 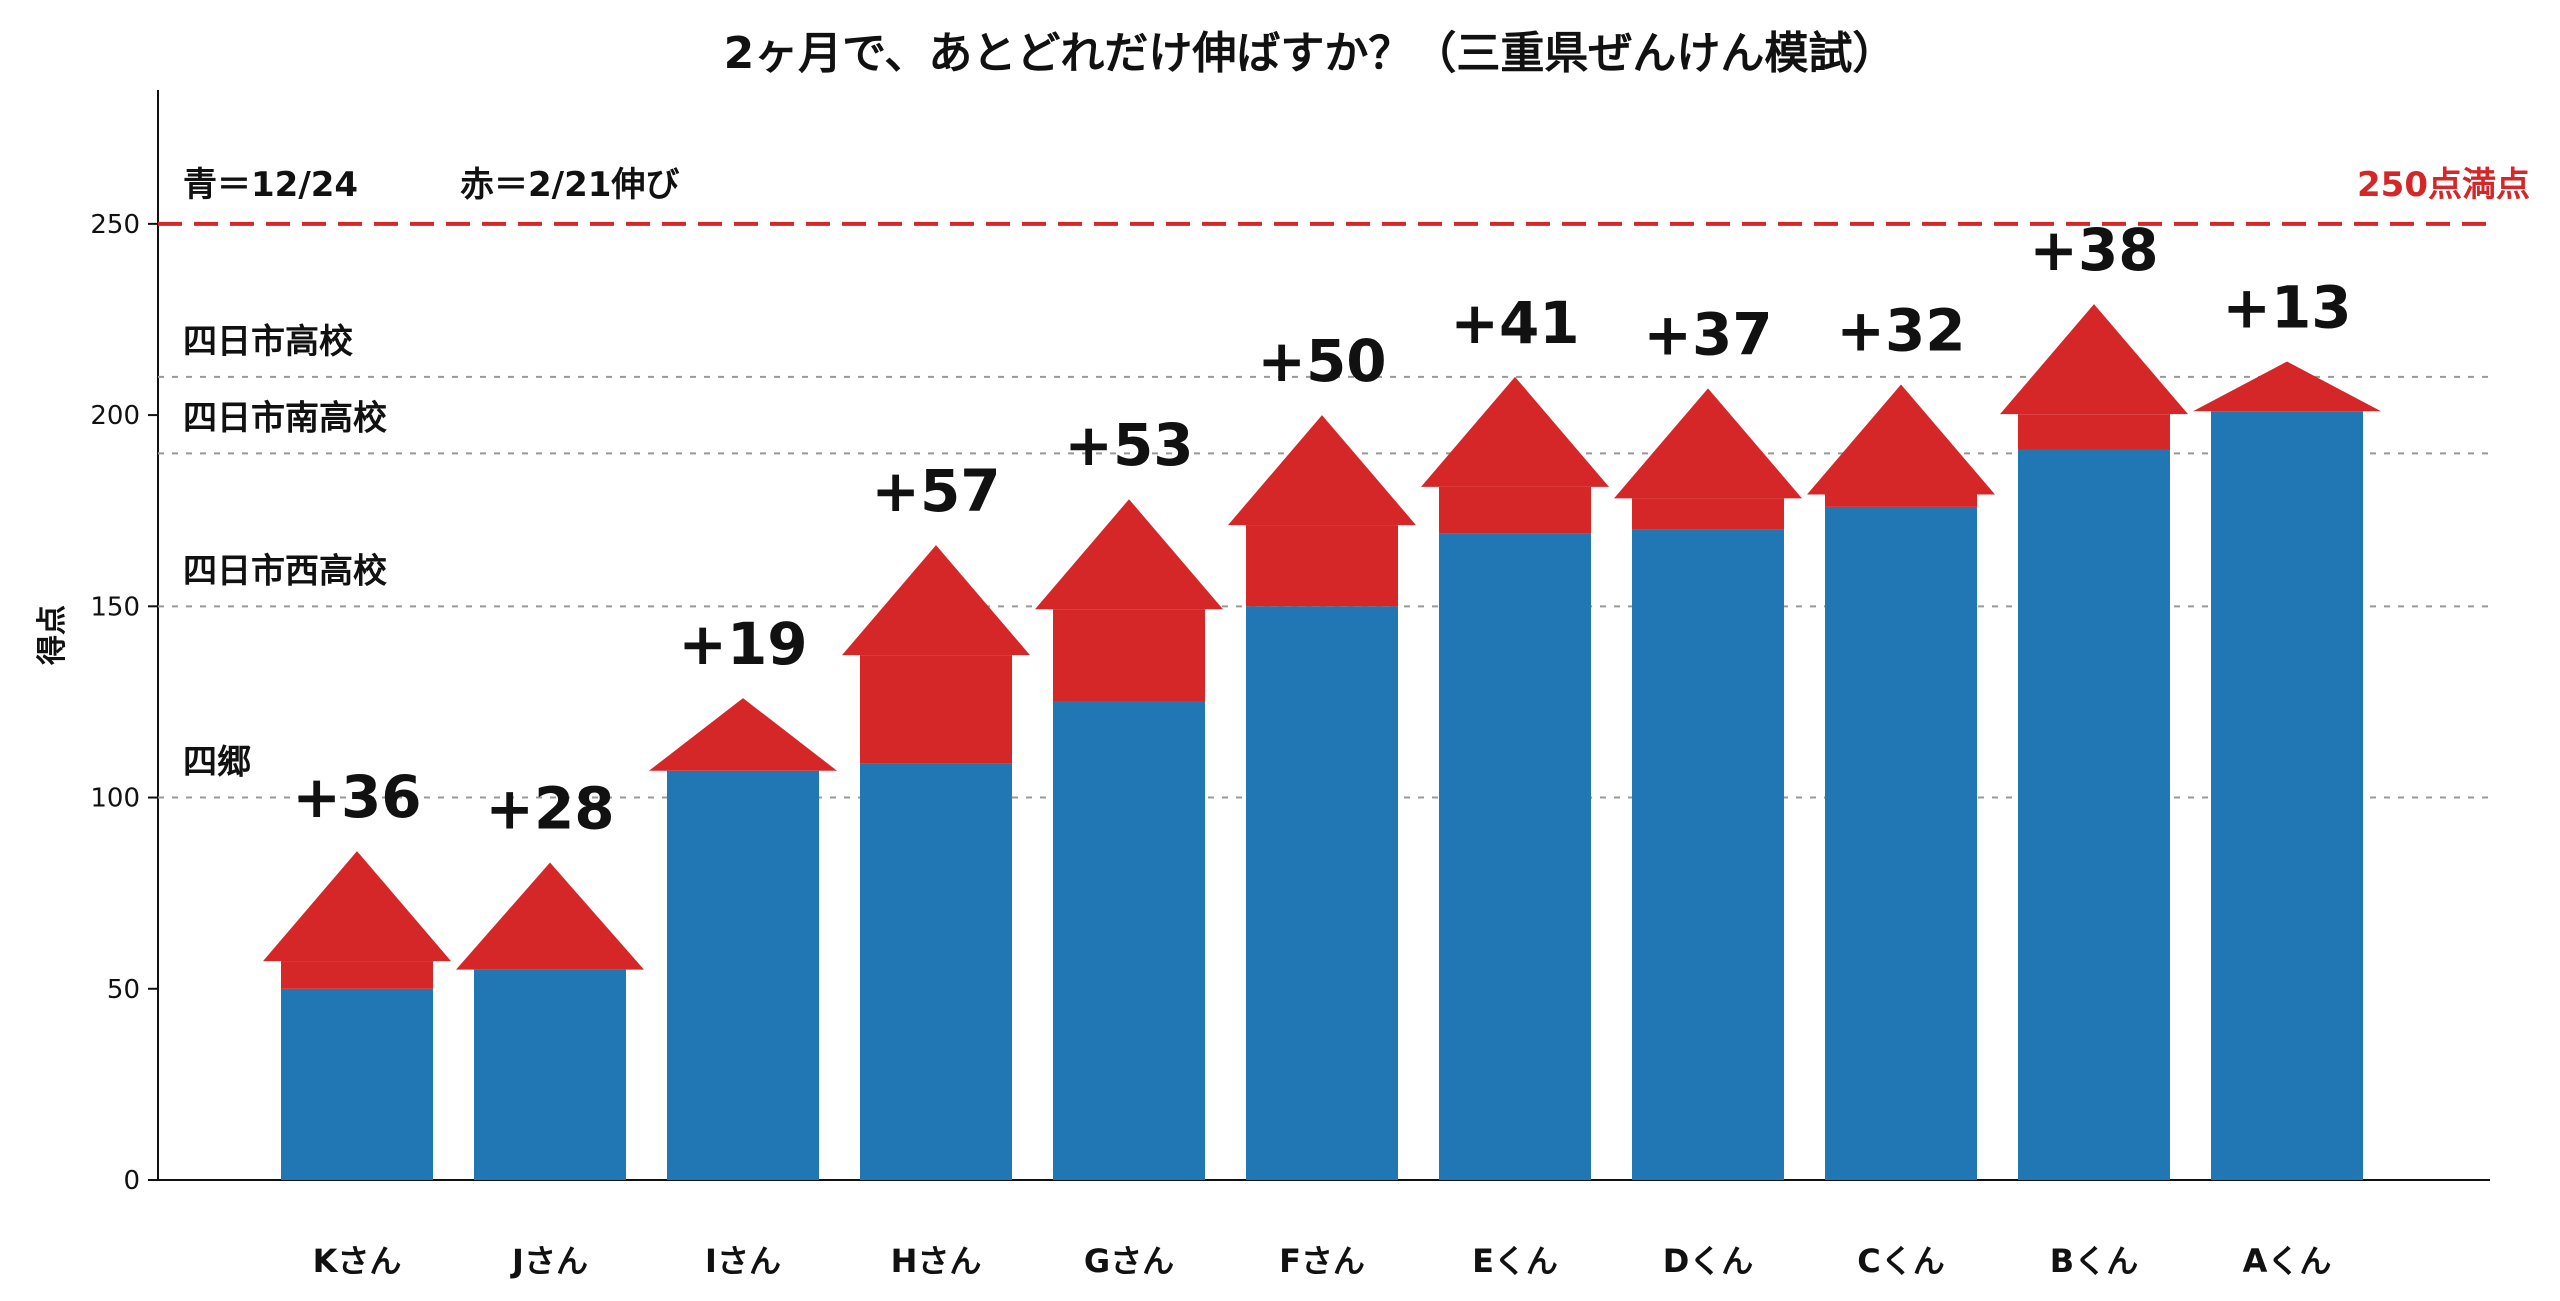 What do you see at coordinates (2094, 1261) in the screenshot?
I see `x-tick-label: Bくん` at bounding box center [2094, 1261].